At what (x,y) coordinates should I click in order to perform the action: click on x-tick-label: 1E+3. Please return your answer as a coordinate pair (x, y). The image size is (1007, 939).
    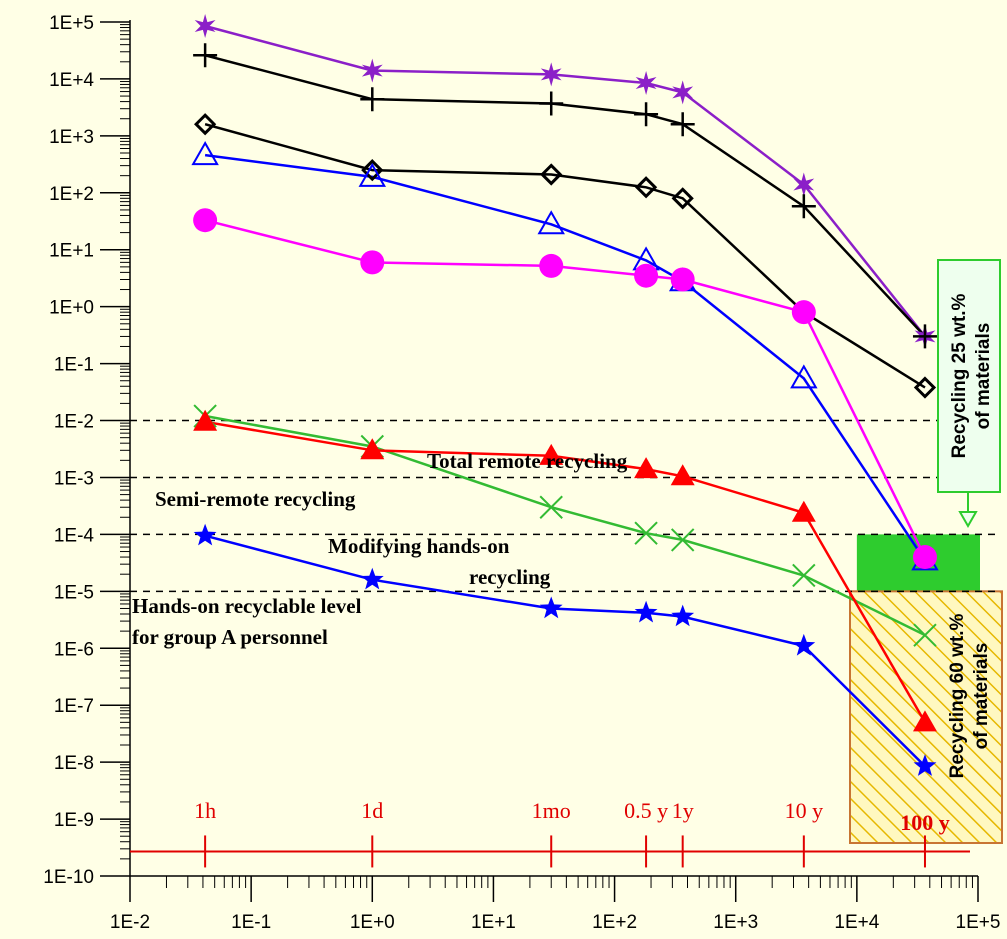
    Looking at the image, I should click on (735, 922).